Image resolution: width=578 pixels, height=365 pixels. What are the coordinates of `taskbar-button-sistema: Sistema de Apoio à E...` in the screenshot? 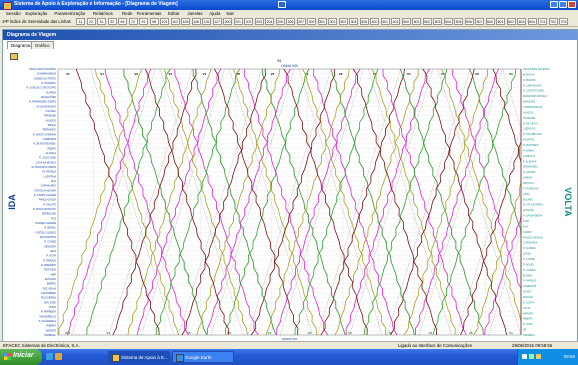 It's located at (139, 357).